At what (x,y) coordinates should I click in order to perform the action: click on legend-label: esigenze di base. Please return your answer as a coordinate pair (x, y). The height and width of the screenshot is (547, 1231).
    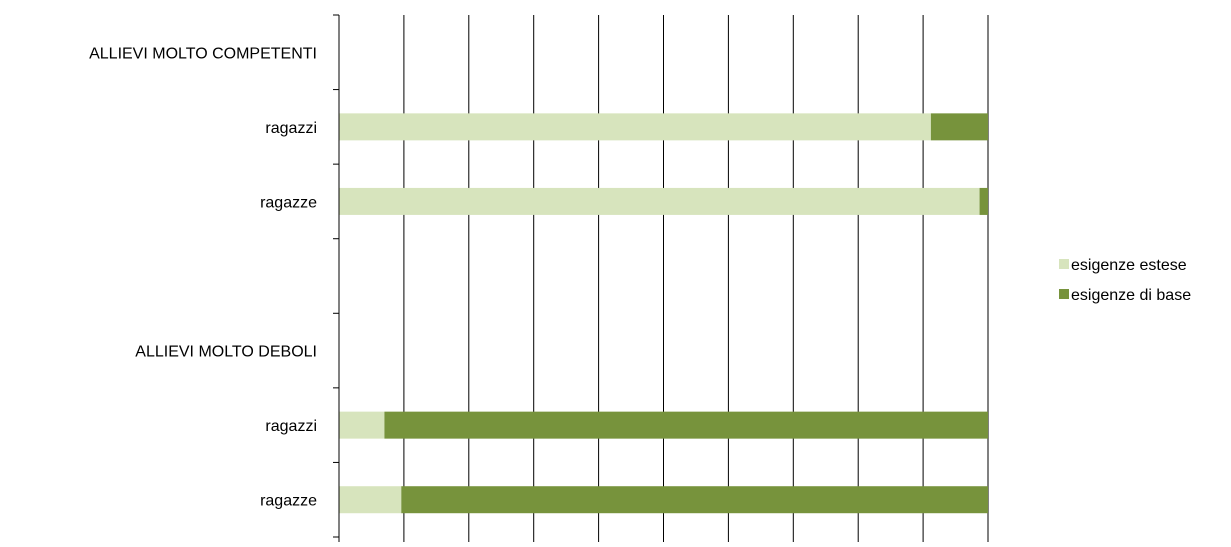
    Looking at the image, I should click on (1131, 295).